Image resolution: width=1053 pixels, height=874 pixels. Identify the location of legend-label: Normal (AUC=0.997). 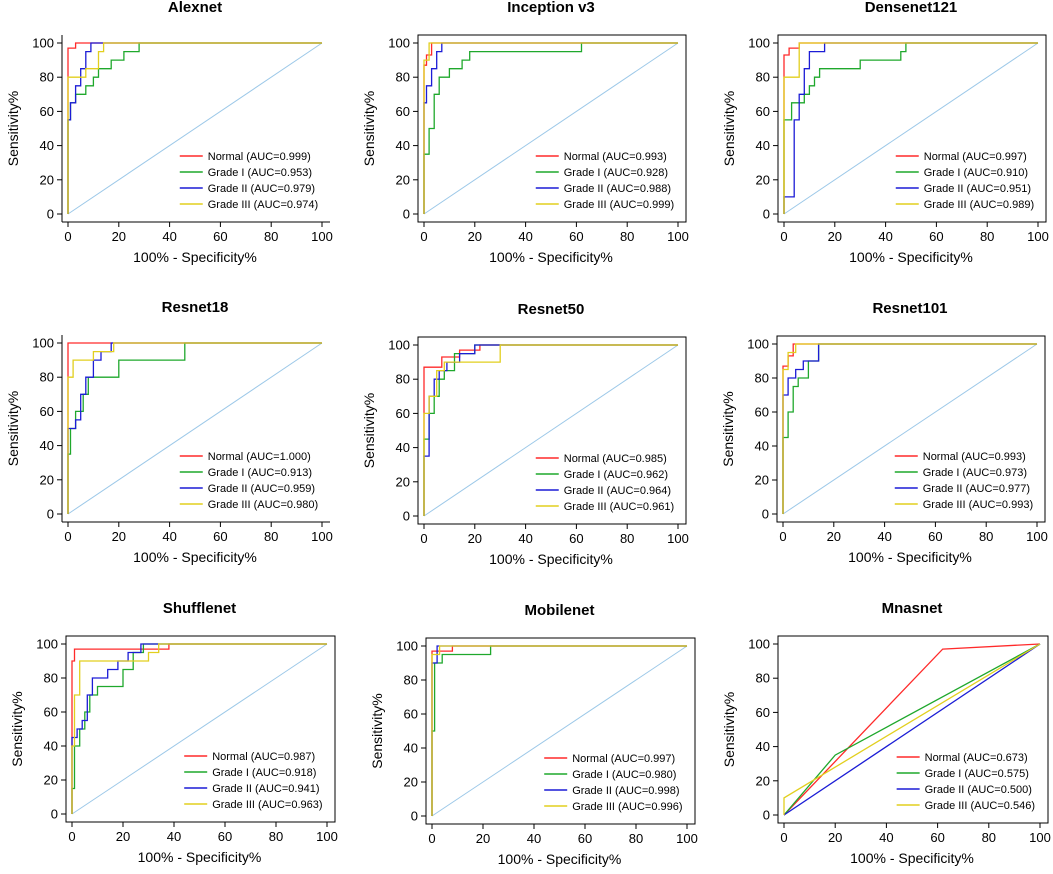
(623, 759).